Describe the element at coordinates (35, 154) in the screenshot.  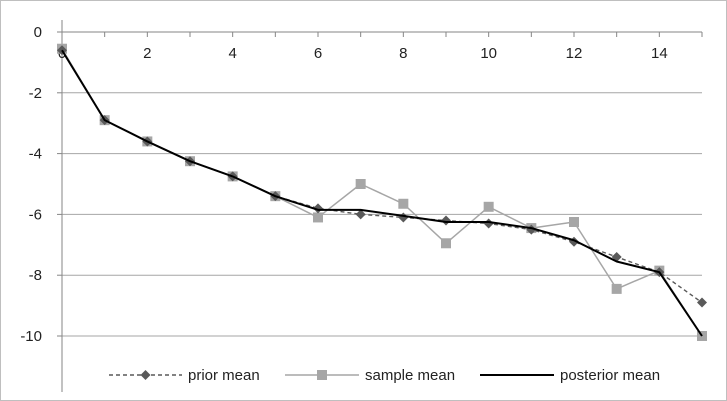
I see `y-tick-label: -4` at that location.